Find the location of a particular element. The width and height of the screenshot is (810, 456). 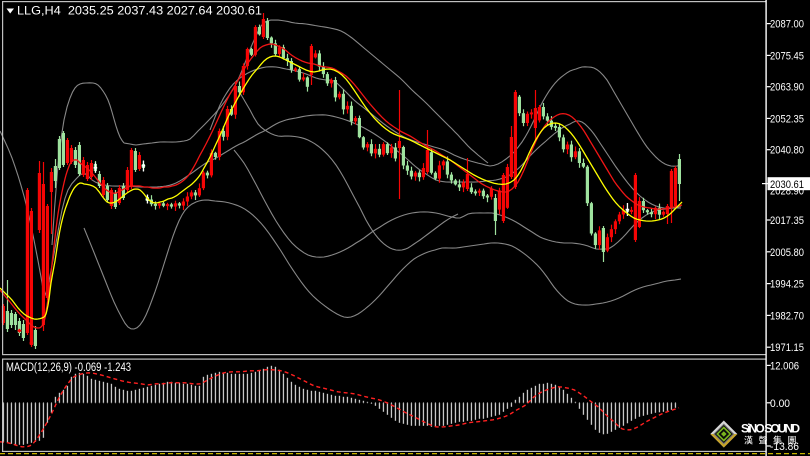

svg-text: 2052.35 is located at coordinates (787, 119).